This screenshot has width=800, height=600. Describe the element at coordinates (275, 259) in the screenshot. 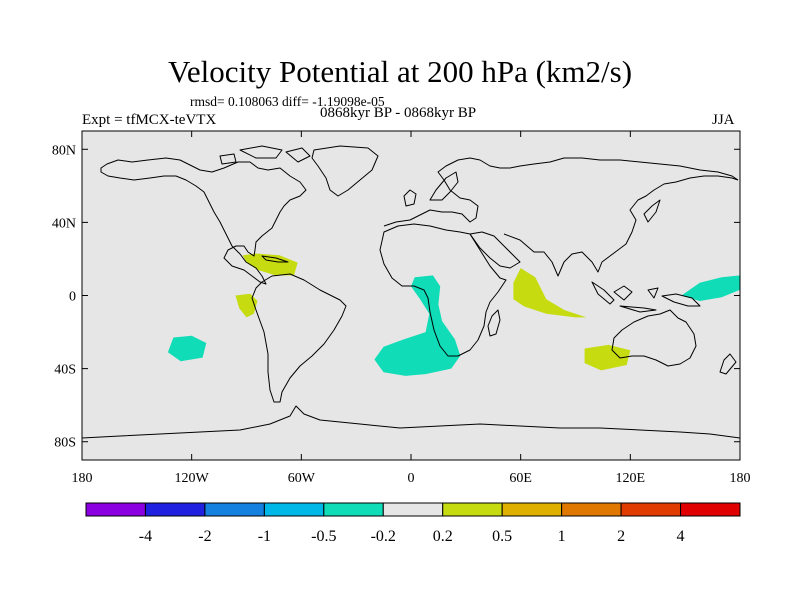

I see `coastline-cuba` at that location.